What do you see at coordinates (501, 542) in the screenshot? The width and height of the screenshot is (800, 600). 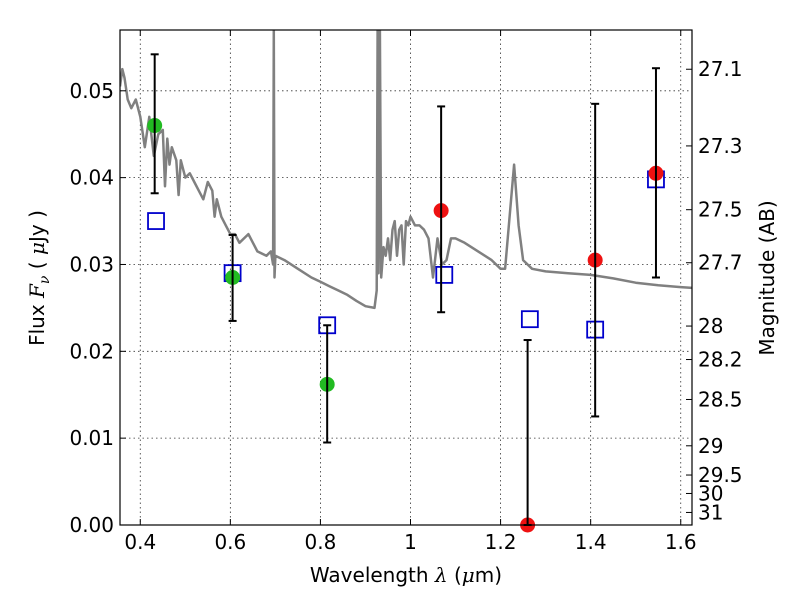 I see `x-tick-label: 1.2` at bounding box center [501, 542].